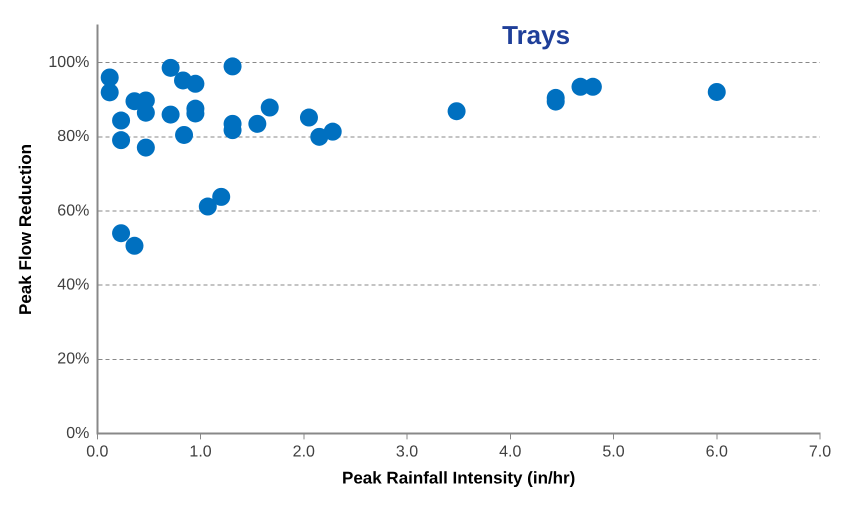 The height and width of the screenshot is (505, 848). What do you see at coordinates (78, 433) in the screenshot?
I see `y-tick-label: 0%` at bounding box center [78, 433].